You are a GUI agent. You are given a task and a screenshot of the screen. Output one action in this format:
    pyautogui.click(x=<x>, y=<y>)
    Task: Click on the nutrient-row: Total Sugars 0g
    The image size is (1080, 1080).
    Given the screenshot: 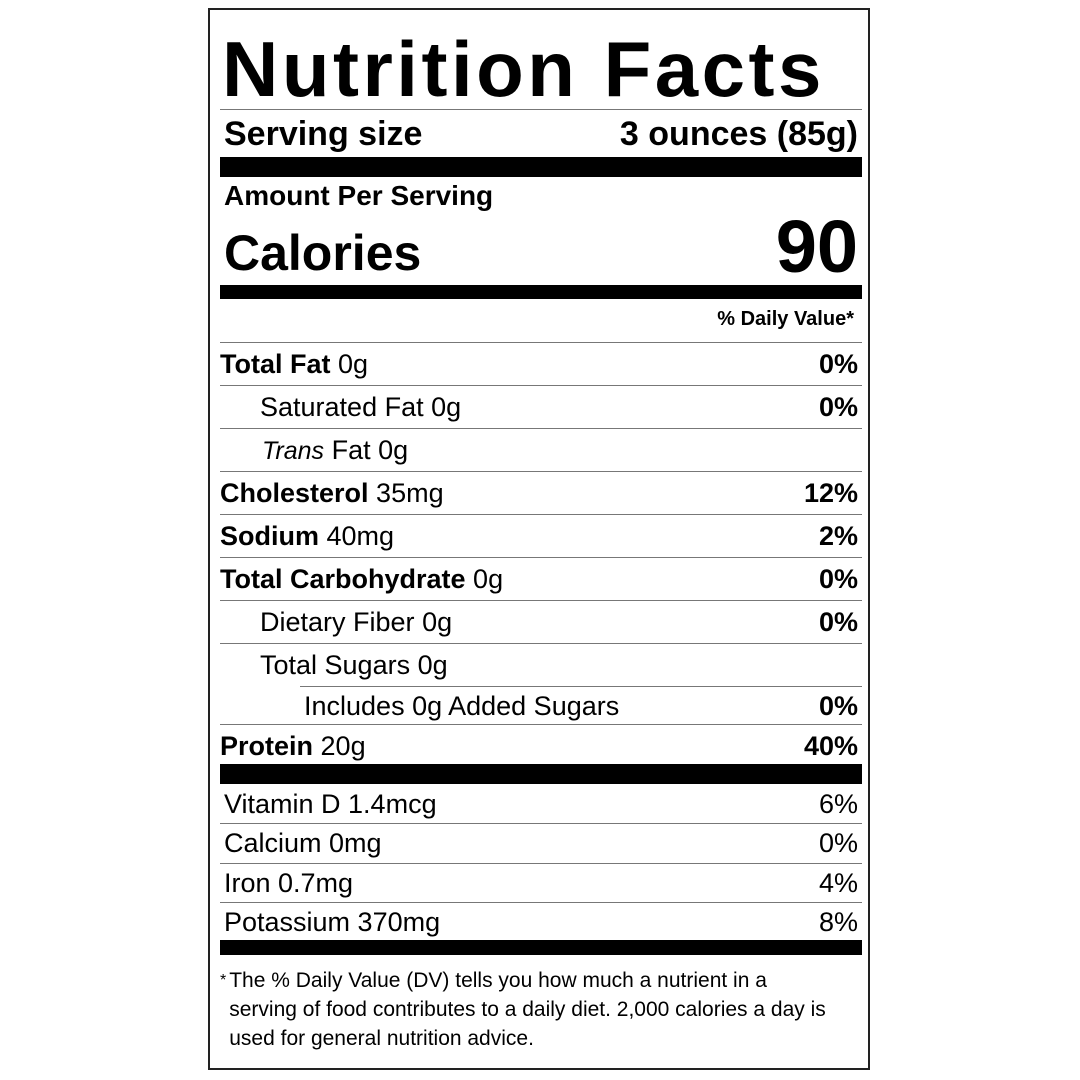 What is the action you would take?
    pyautogui.click(x=541, y=665)
    